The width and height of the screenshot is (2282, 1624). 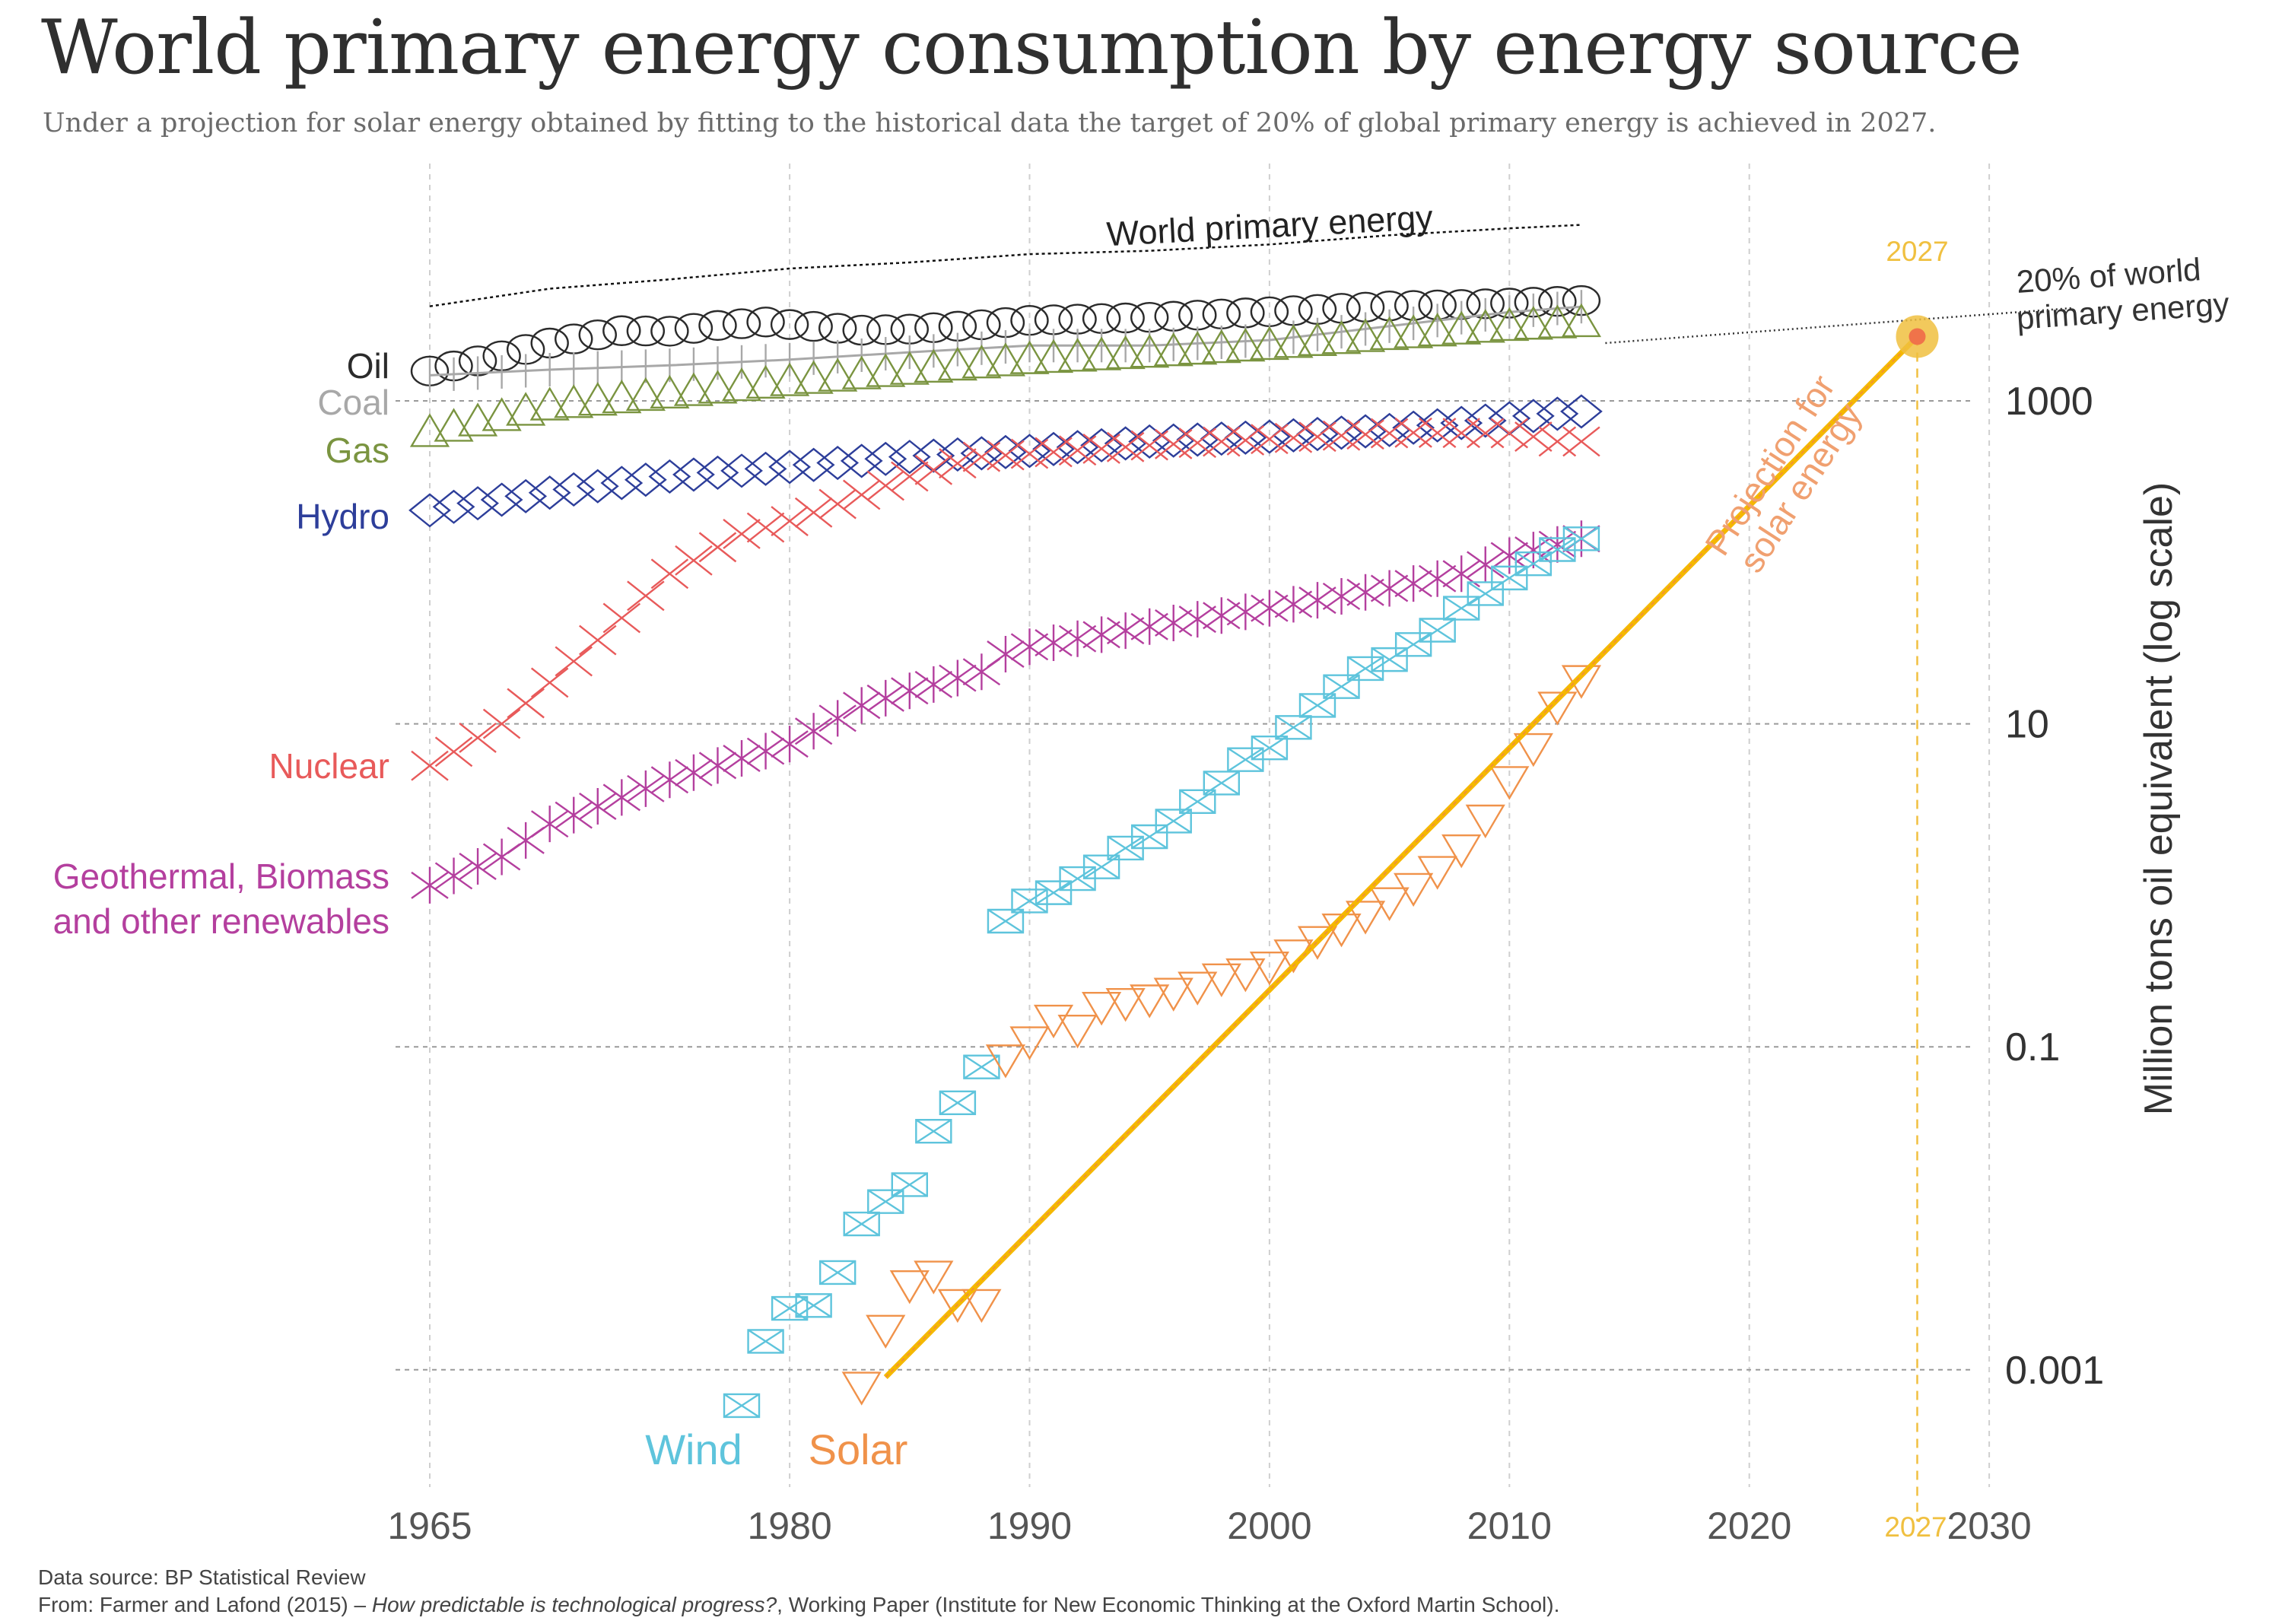 I want to click on gas-point-2013, so click(x=1582, y=320).